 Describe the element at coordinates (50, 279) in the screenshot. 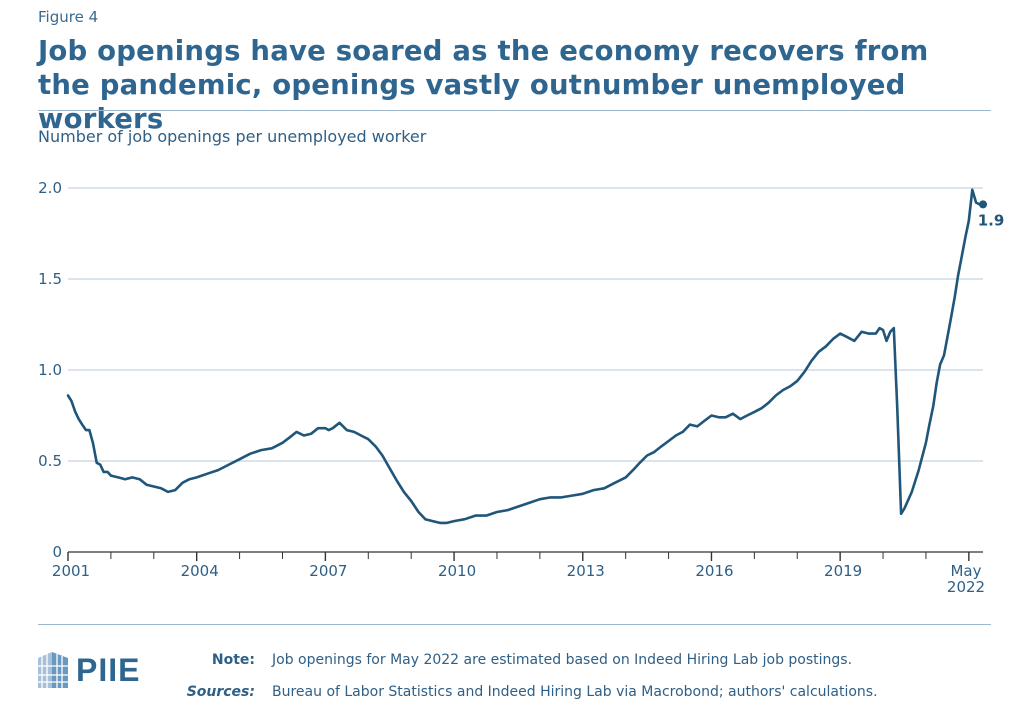

I see `y-tick-label: 1.5` at that location.